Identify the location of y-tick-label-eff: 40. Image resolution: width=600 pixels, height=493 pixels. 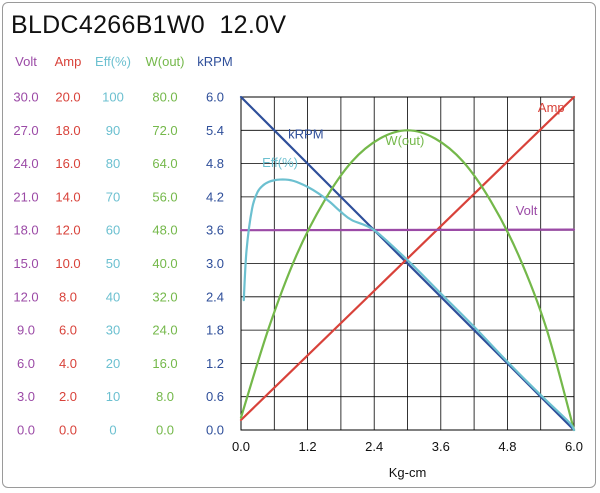
(113, 296).